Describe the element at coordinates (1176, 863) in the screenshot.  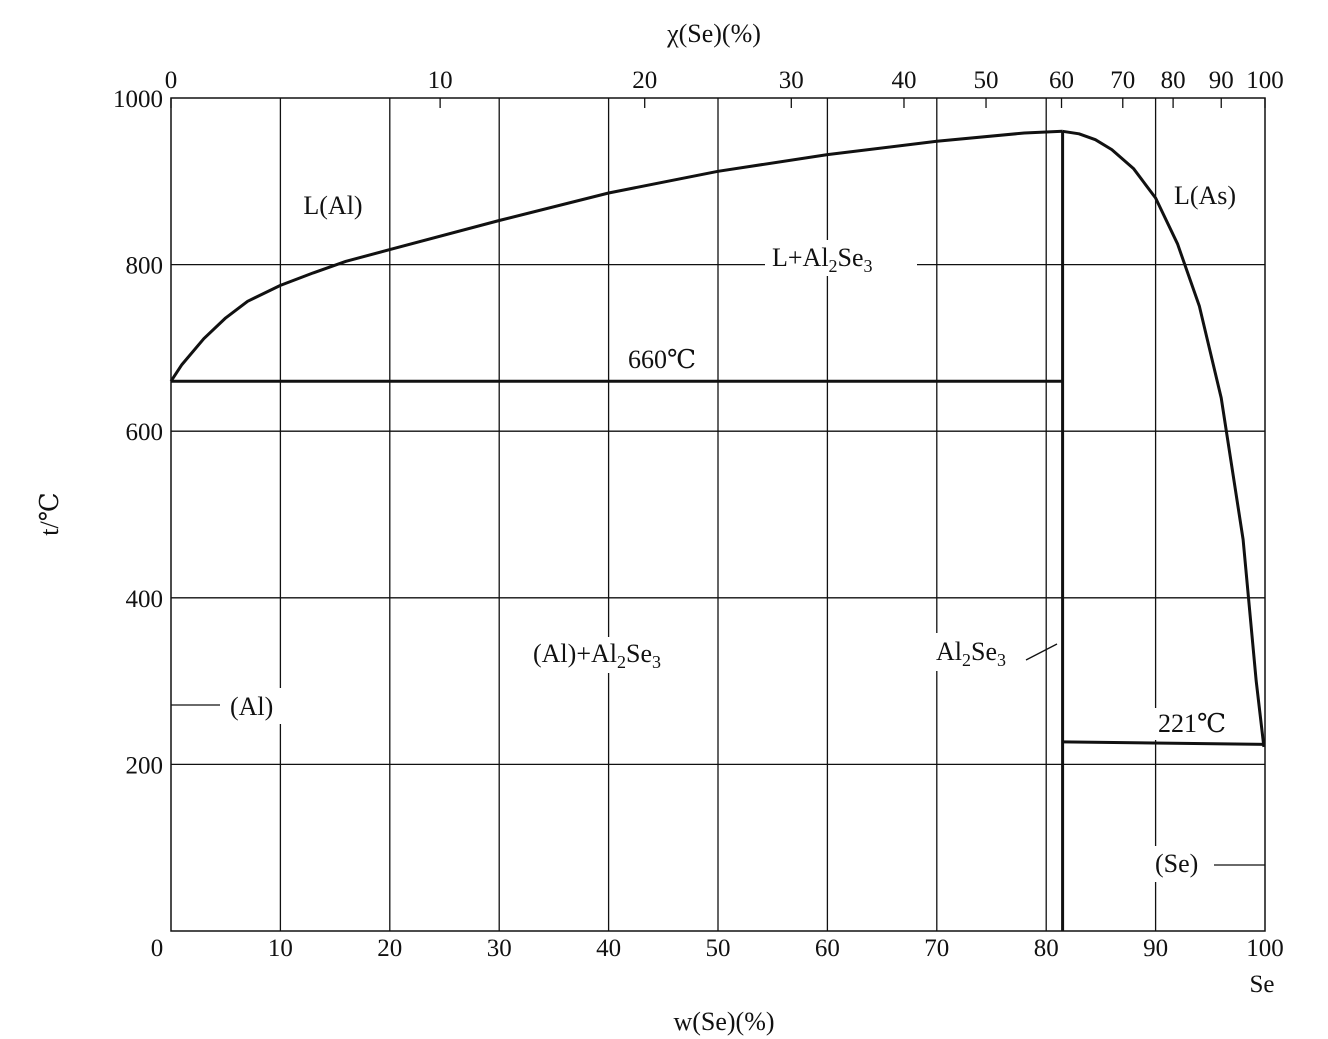
I see `label-se-solid: (Se)` at that location.